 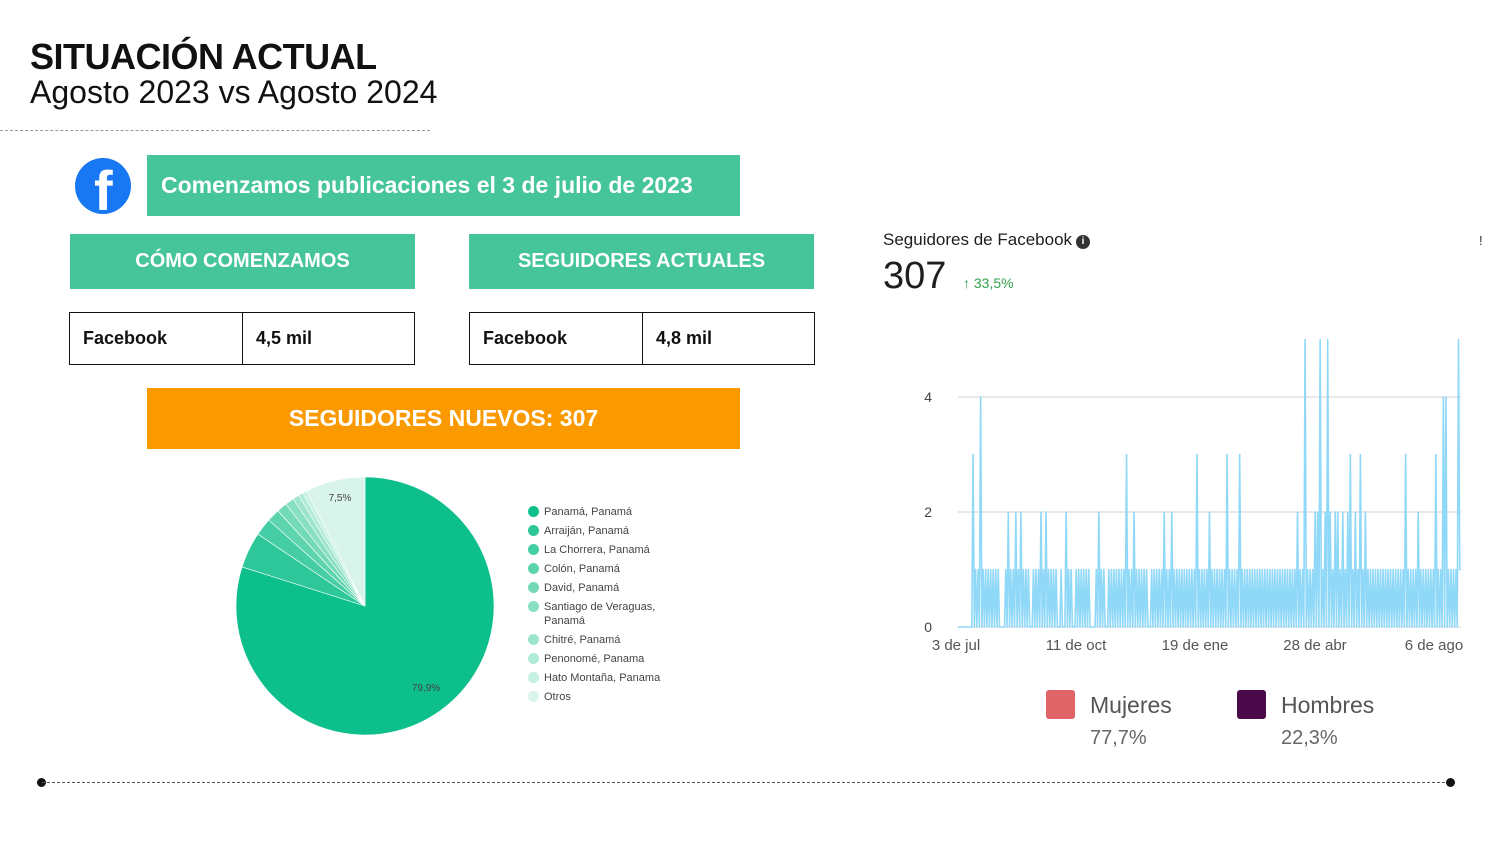 What do you see at coordinates (557, 697) in the screenshot?
I see `legend-label: Otros` at bounding box center [557, 697].